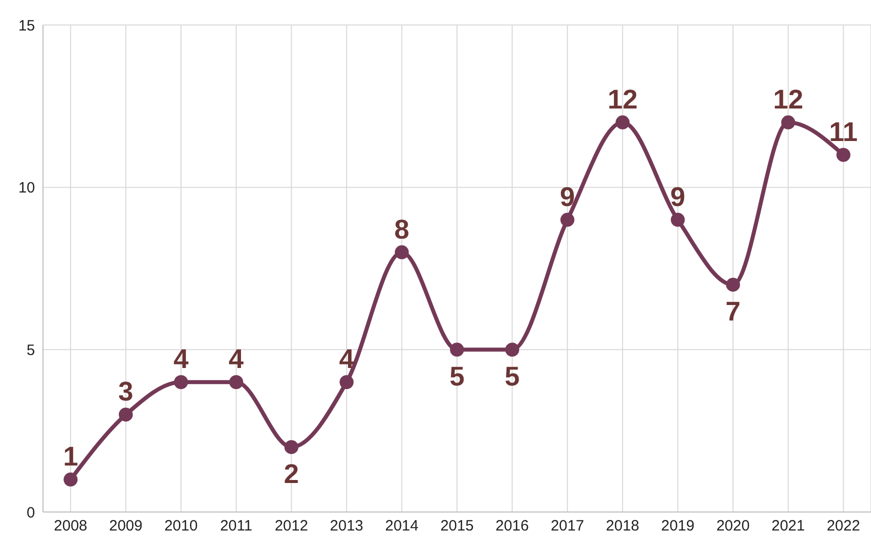 The width and height of the screenshot is (871, 542). Describe the element at coordinates (733, 311) in the screenshot. I see `data-label: 7` at that location.